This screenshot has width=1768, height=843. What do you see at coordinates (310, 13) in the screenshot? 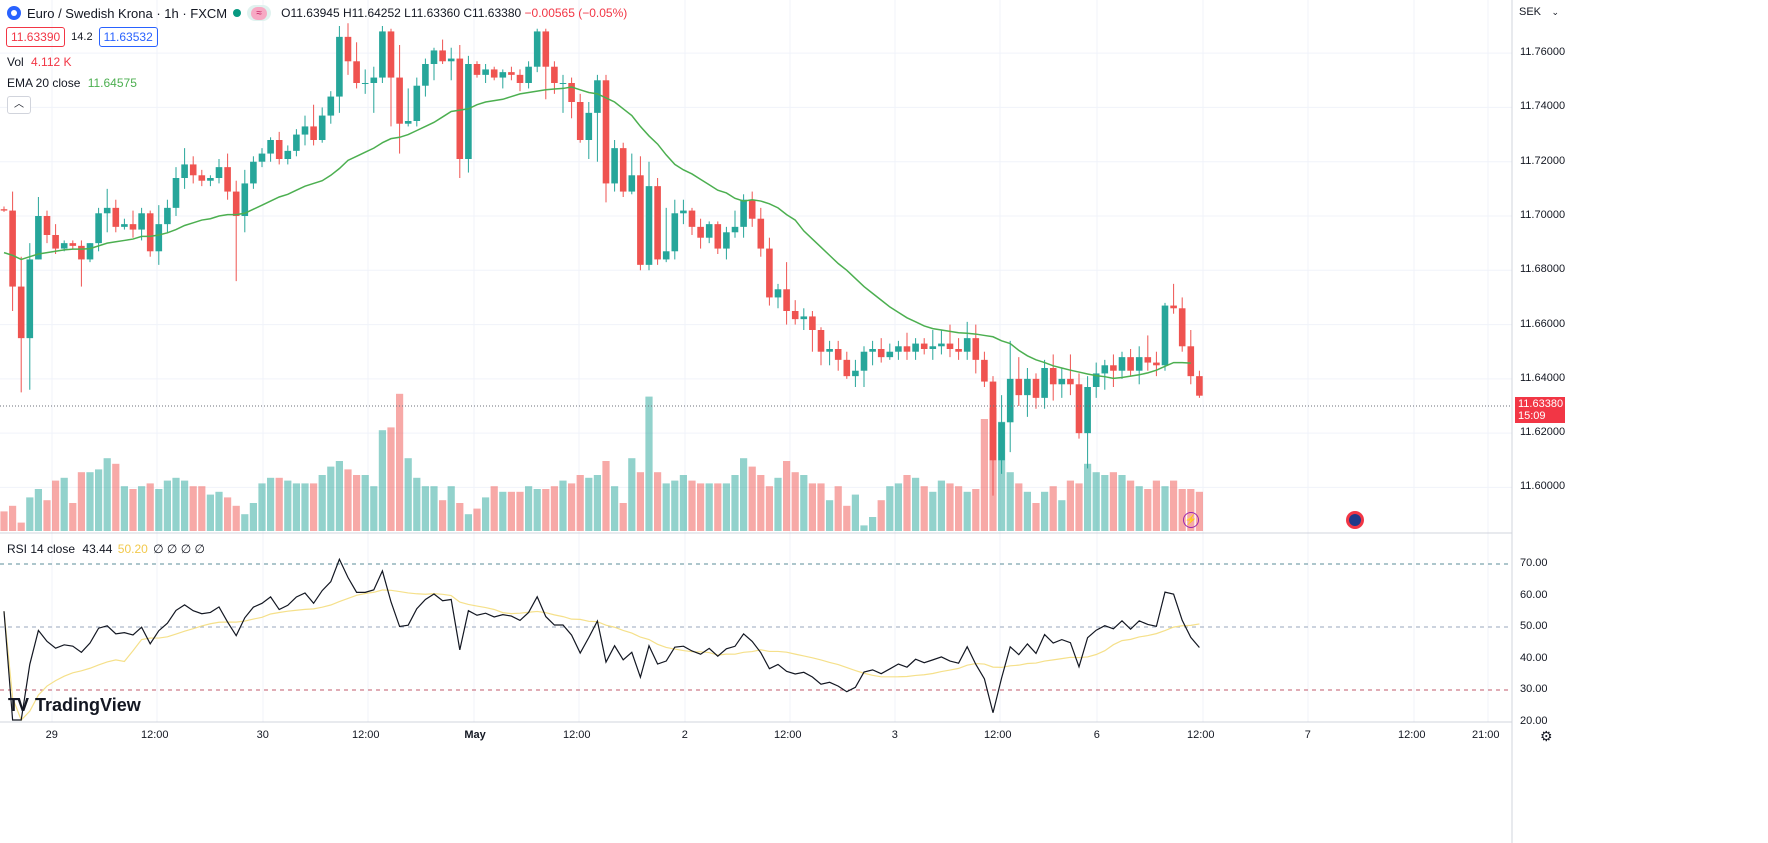
I see `open-value: O11.63945` at bounding box center [310, 13].